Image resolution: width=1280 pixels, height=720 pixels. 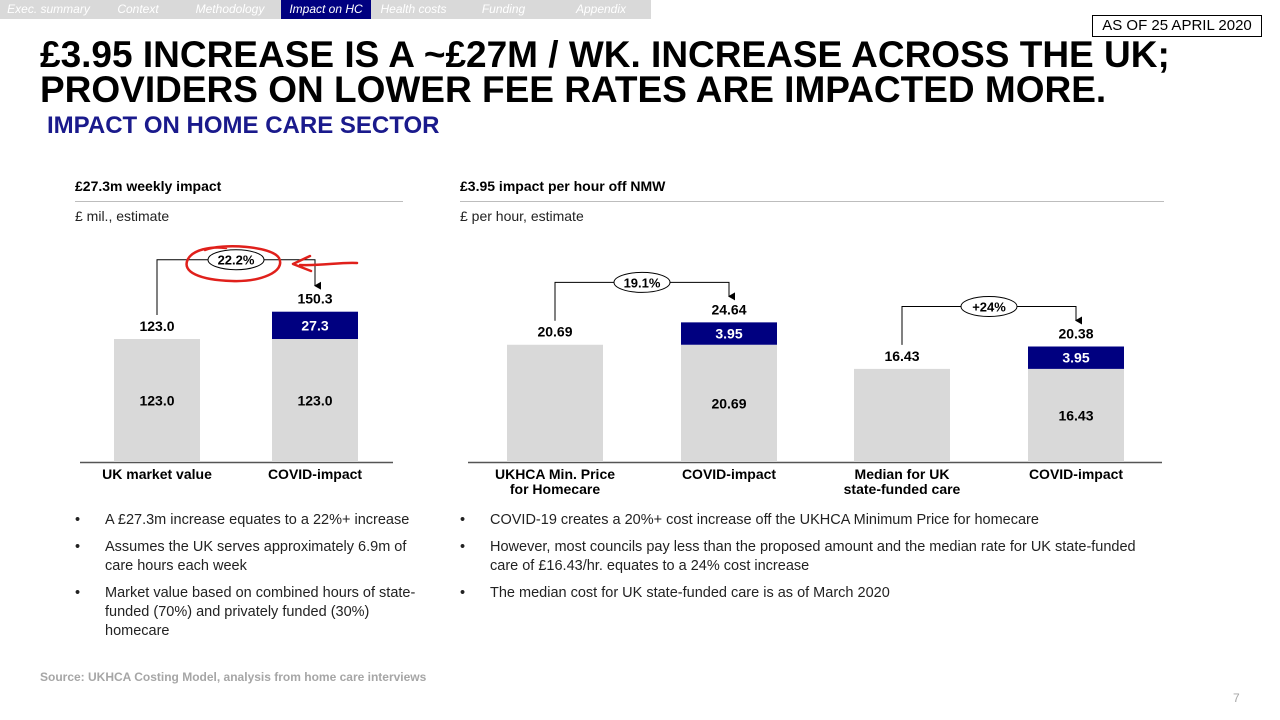 I want to click on base-value-label: 20.69, so click(x=728, y=403).